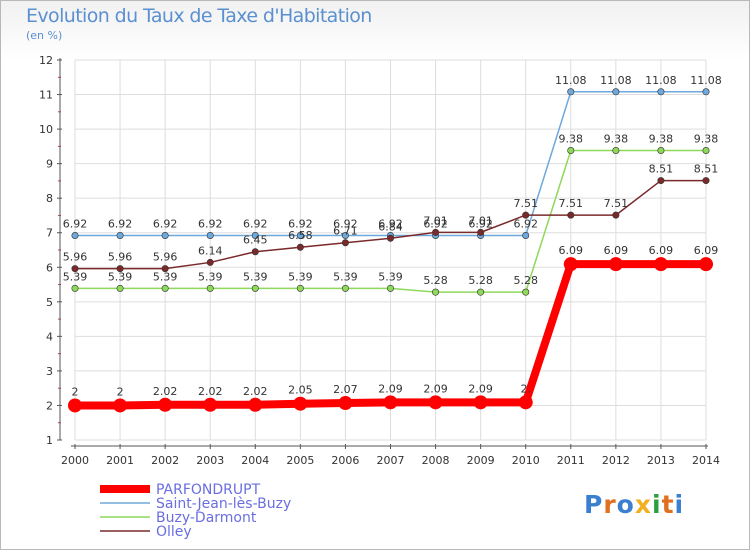  What do you see at coordinates (49, 164) in the screenshot?
I see `y-tick-label: 9` at bounding box center [49, 164].